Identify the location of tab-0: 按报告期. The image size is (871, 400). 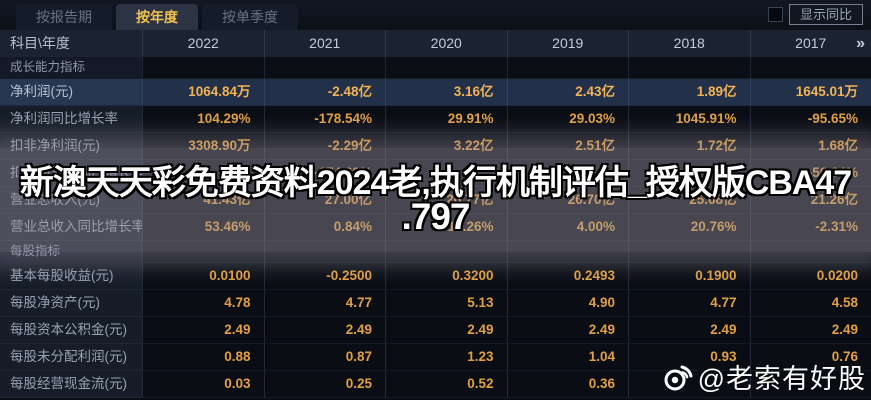
(64, 17).